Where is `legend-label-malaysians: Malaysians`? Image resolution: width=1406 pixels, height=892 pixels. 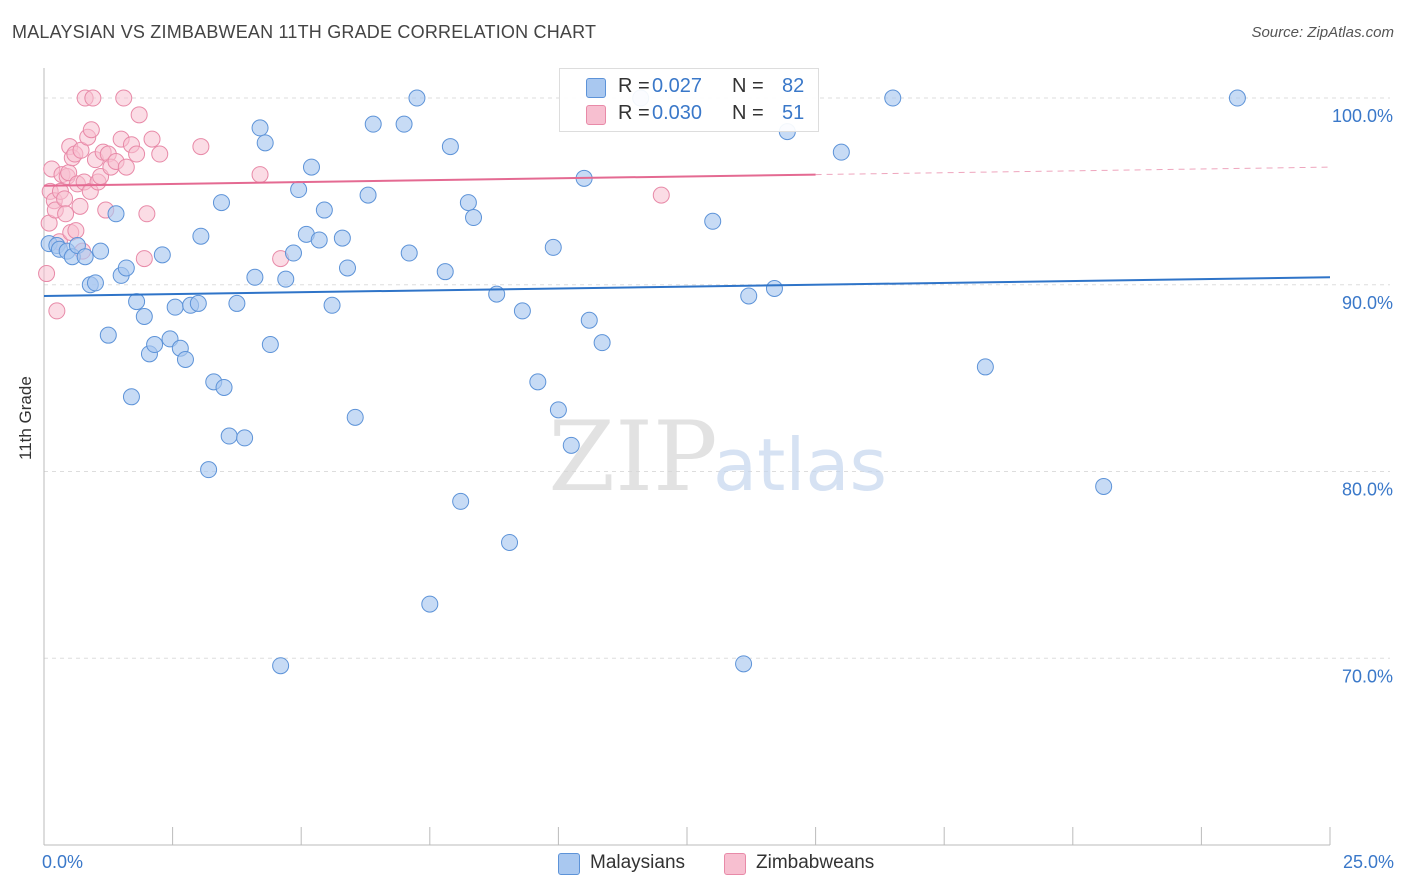 legend-label-malaysians: Malaysians is located at coordinates (638, 862).